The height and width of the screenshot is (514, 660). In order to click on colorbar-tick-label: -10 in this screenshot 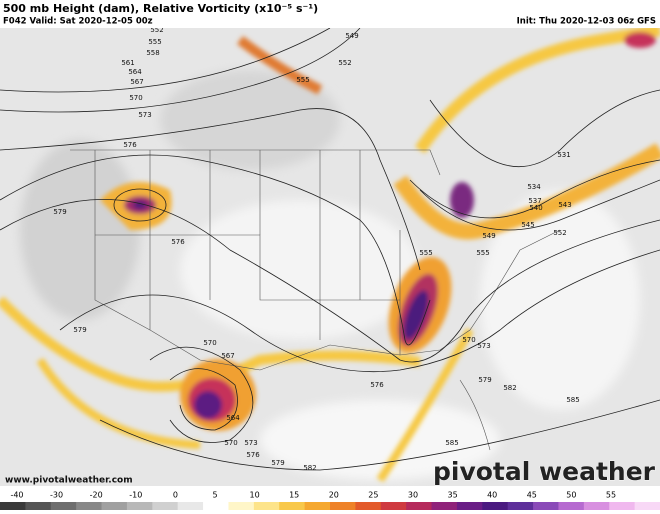, I will do `click(135, 495)`.